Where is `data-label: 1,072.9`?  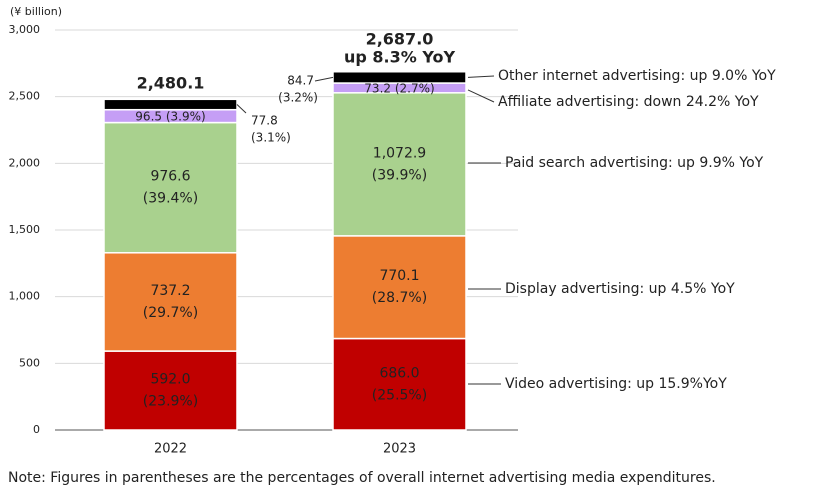 data-label: 1,072.9 is located at coordinates (399, 153).